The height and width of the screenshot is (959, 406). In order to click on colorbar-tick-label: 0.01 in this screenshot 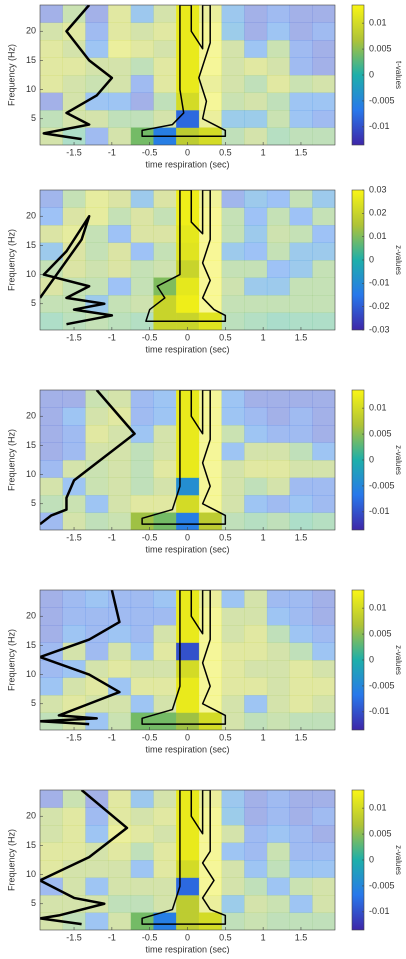, I will do `click(378, 236)`.